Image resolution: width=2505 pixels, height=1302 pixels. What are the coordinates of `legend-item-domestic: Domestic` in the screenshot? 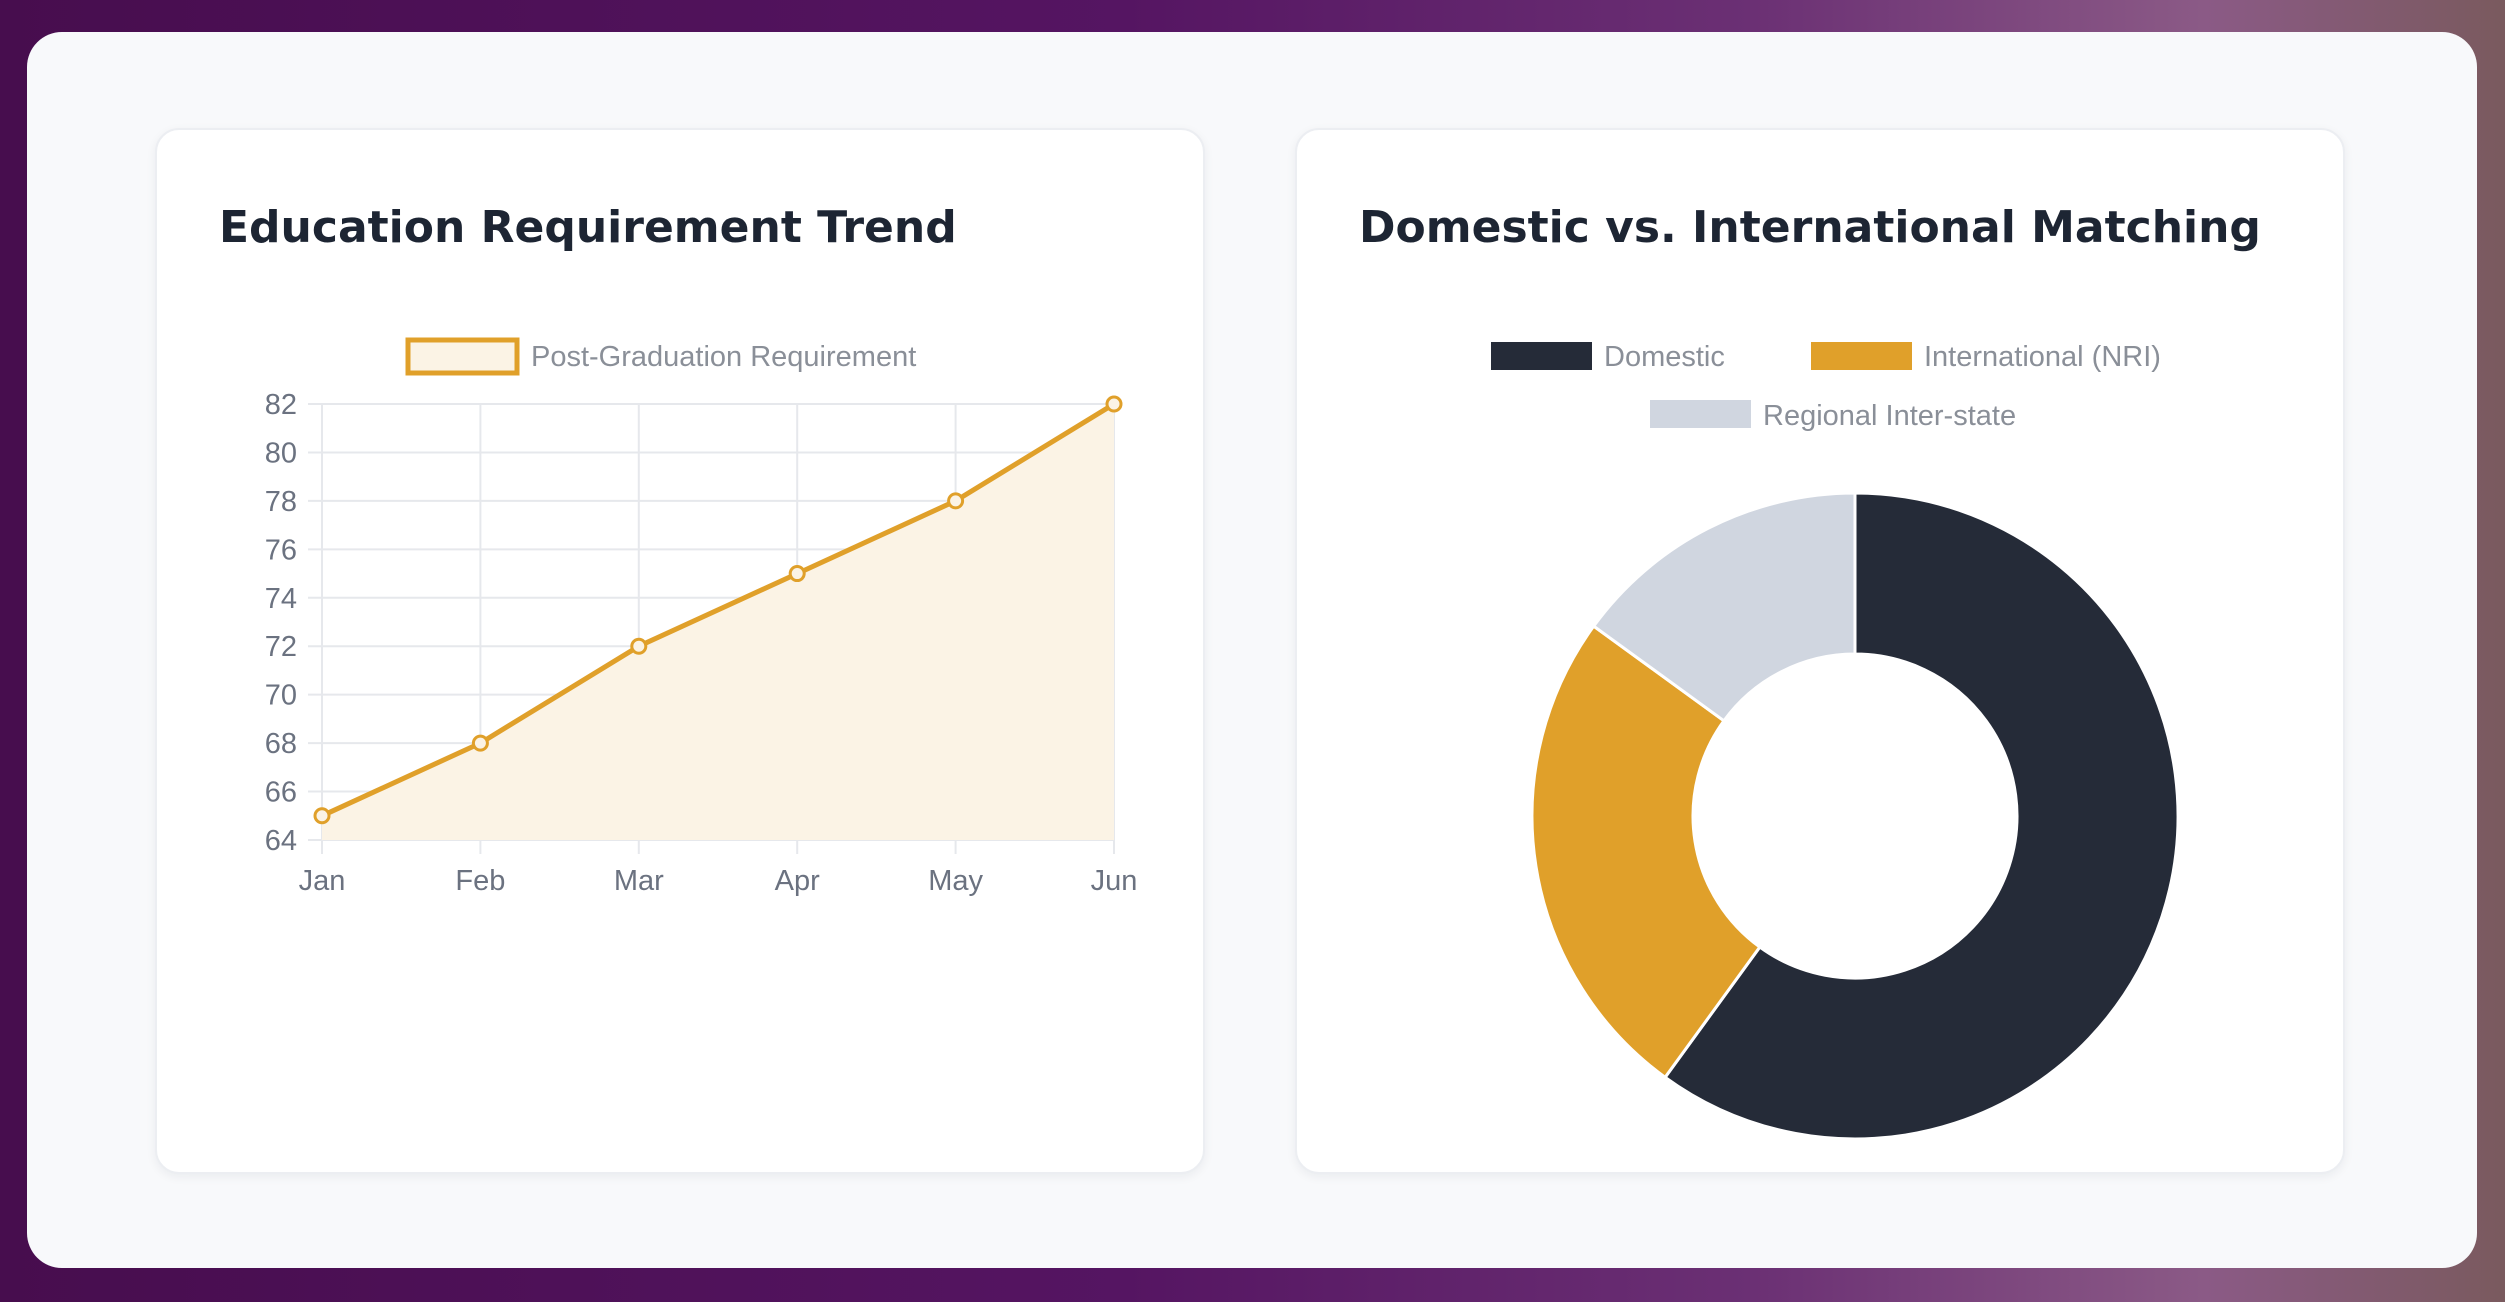 It's located at (1608, 357).